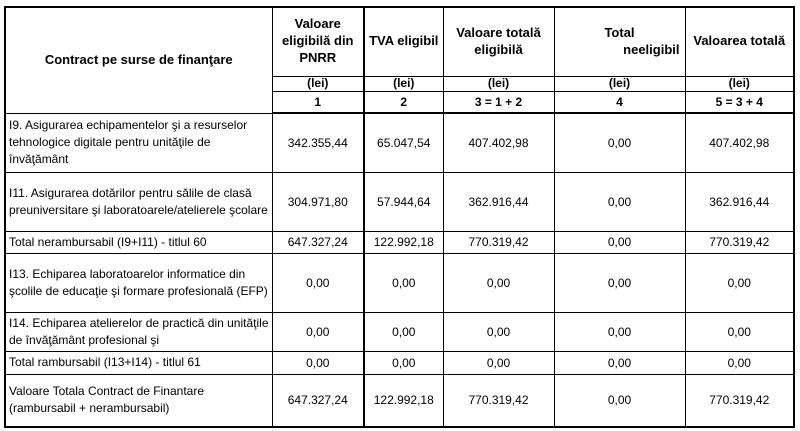  Describe the element at coordinates (651, 49) in the screenshot. I see `column-header-total-neeligibil-line2: neeligibil` at that location.